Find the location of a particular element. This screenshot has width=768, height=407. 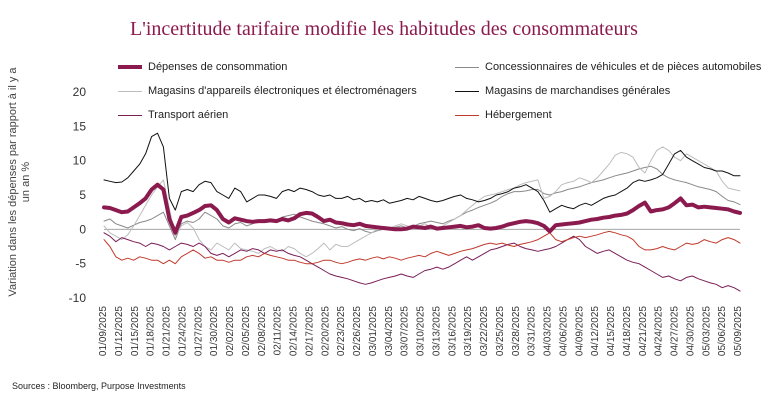

x-tick-label: 03/19/2025 is located at coordinates (468, 331).